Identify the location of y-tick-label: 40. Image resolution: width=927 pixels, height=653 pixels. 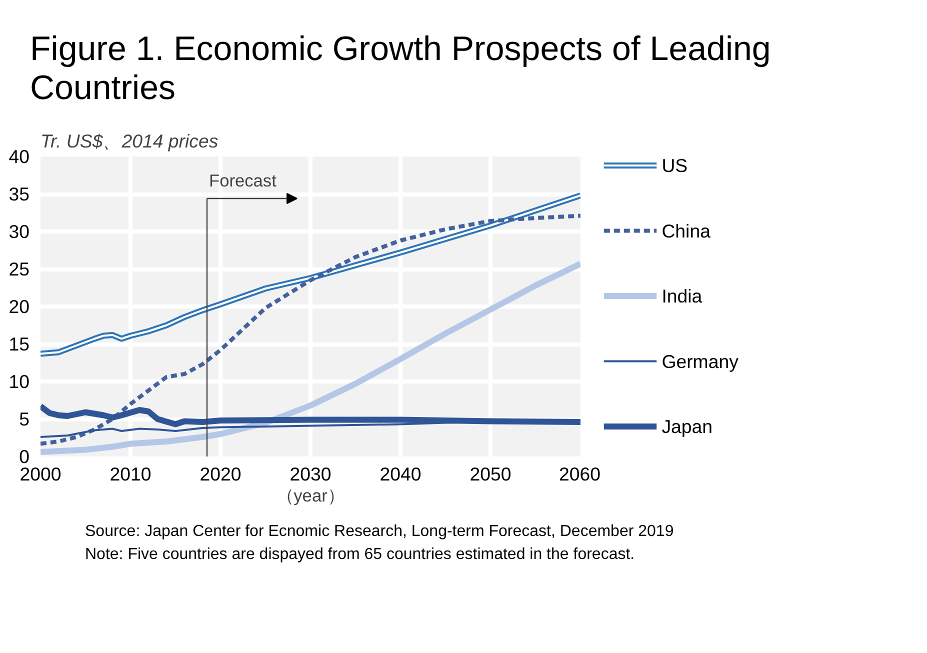
(19, 157).